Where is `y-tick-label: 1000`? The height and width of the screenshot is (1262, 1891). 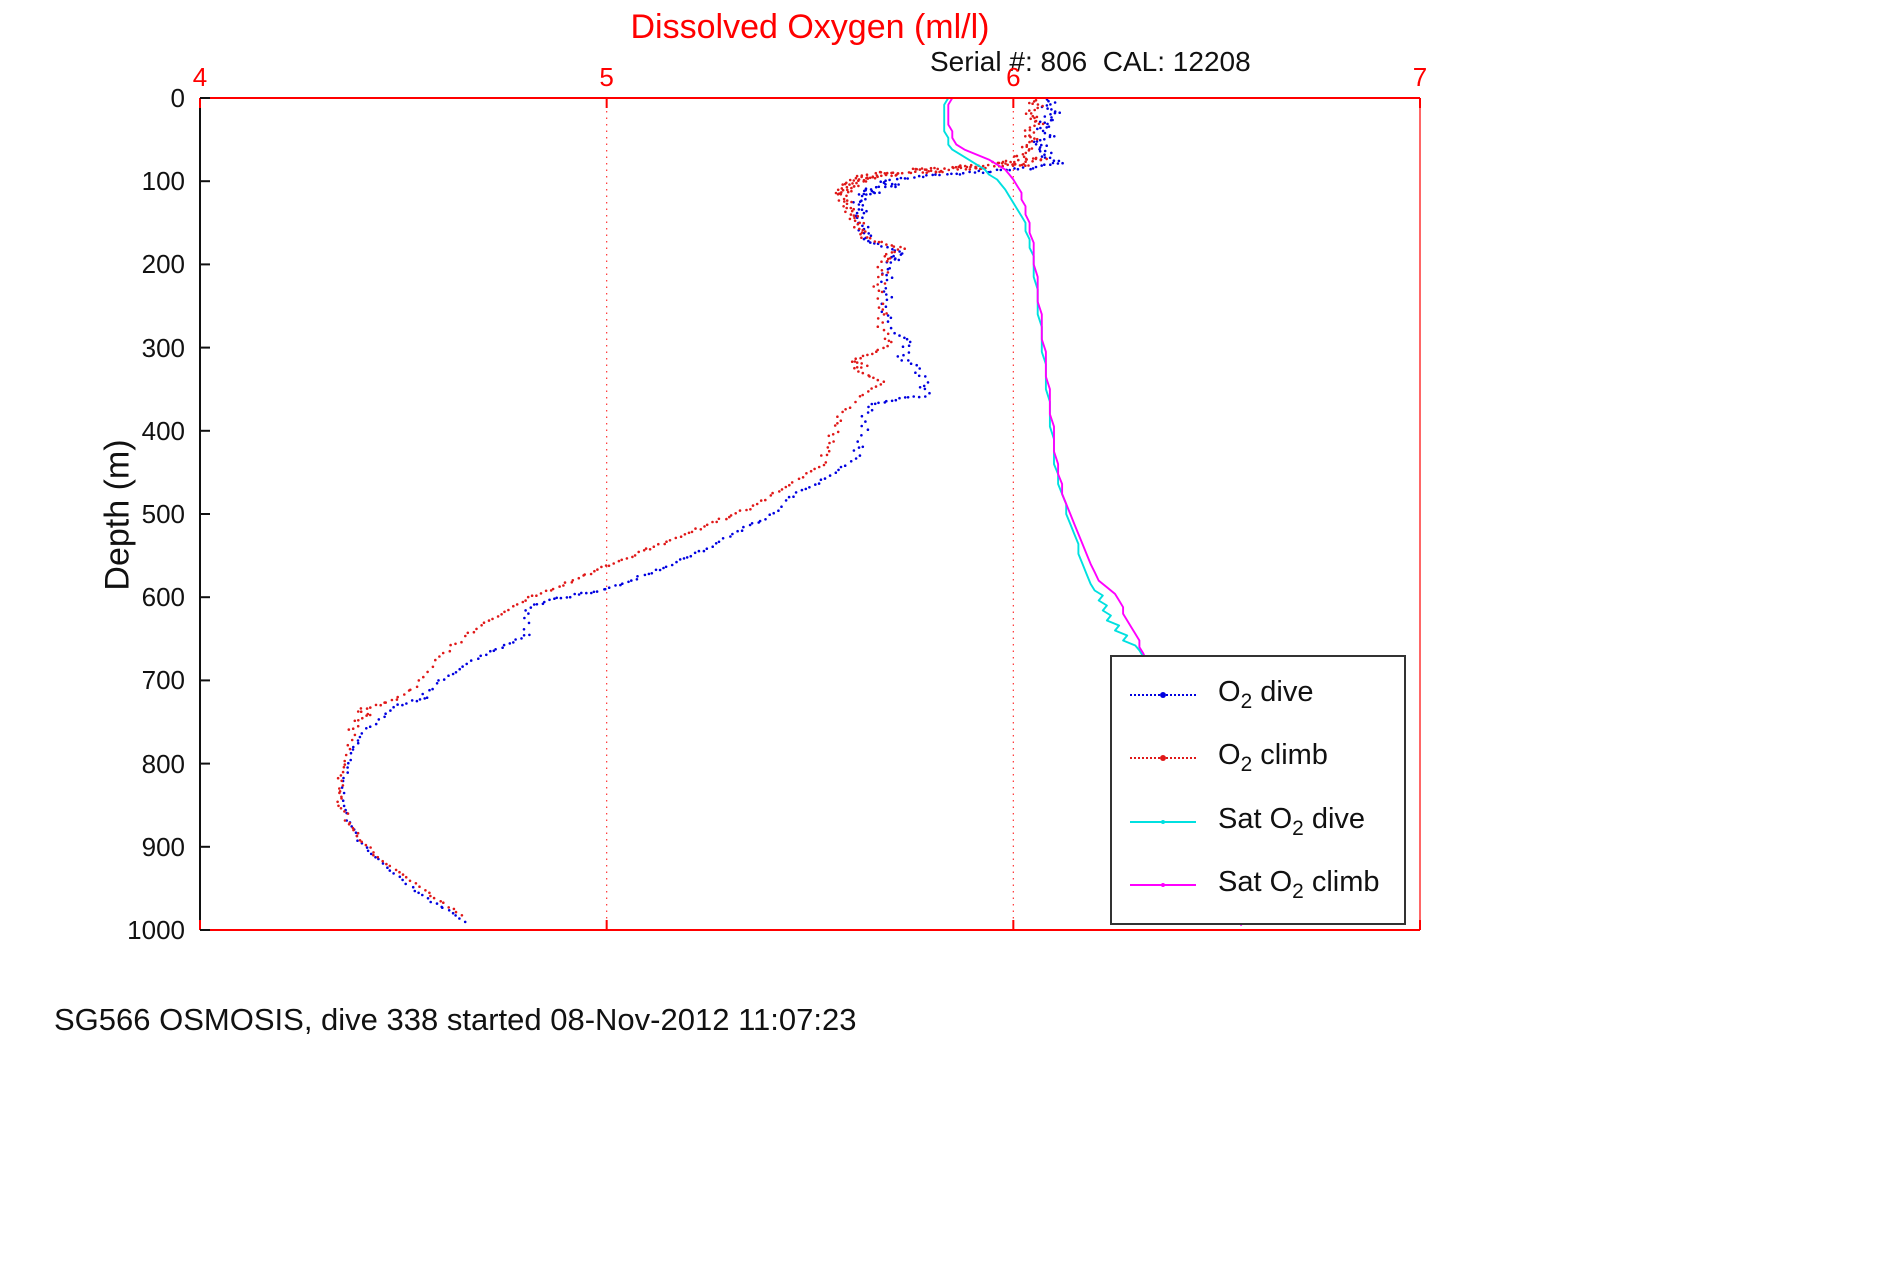
y-tick-label: 1000 is located at coordinates (156, 930).